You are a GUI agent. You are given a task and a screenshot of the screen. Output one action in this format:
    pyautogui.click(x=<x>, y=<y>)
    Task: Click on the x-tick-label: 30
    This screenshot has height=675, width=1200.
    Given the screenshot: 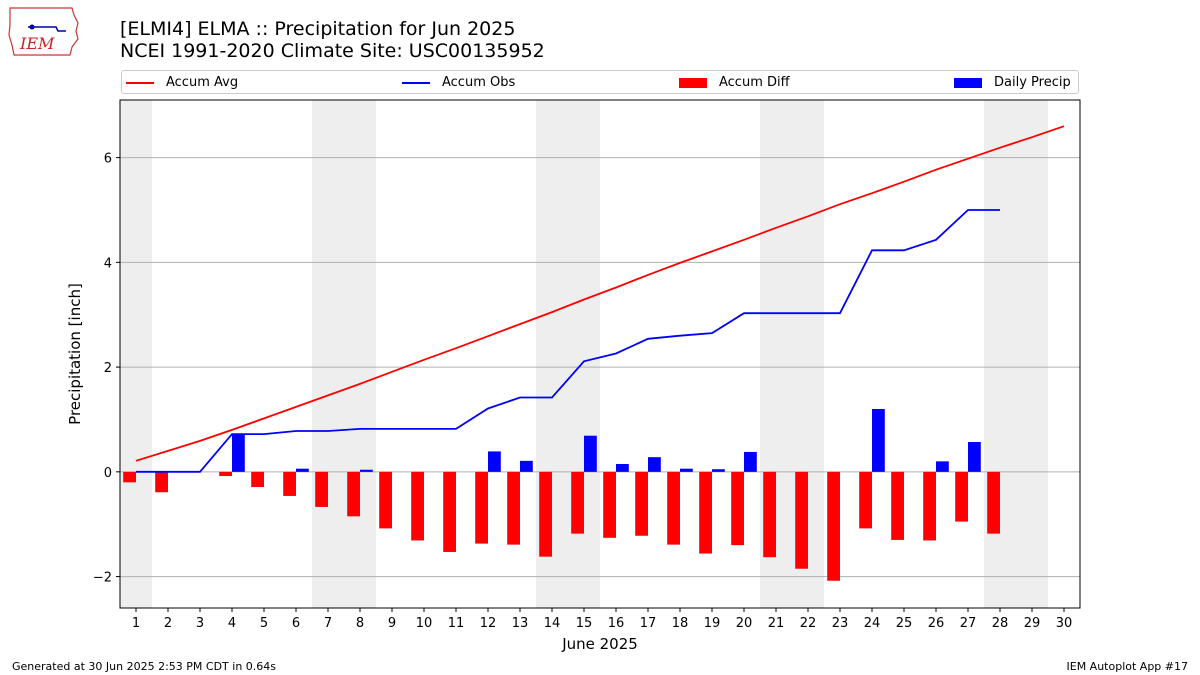 What is the action you would take?
    pyautogui.click(x=1064, y=623)
    